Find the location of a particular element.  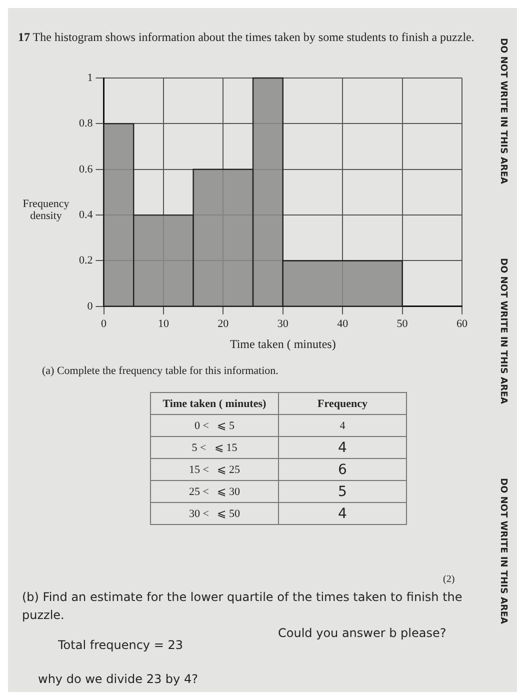

x-tick-label: 20 is located at coordinates (224, 324).